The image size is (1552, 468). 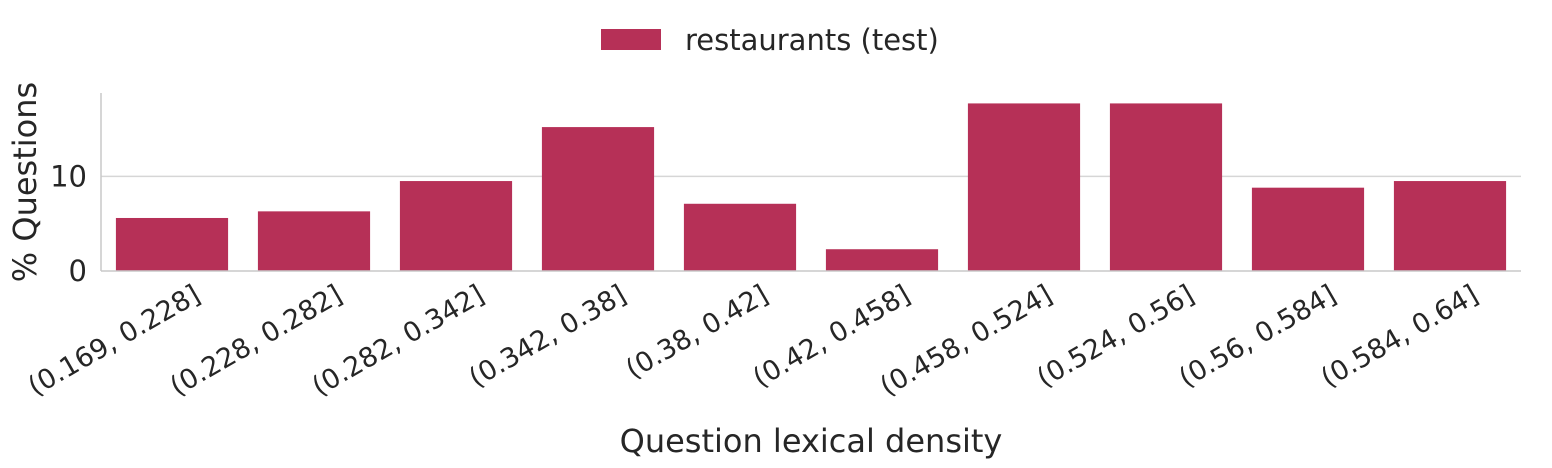 What do you see at coordinates (548, 336) in the screenshot?
I see `x-tick-label: (0.342, 0.38]` at bounding box center [548, 336].